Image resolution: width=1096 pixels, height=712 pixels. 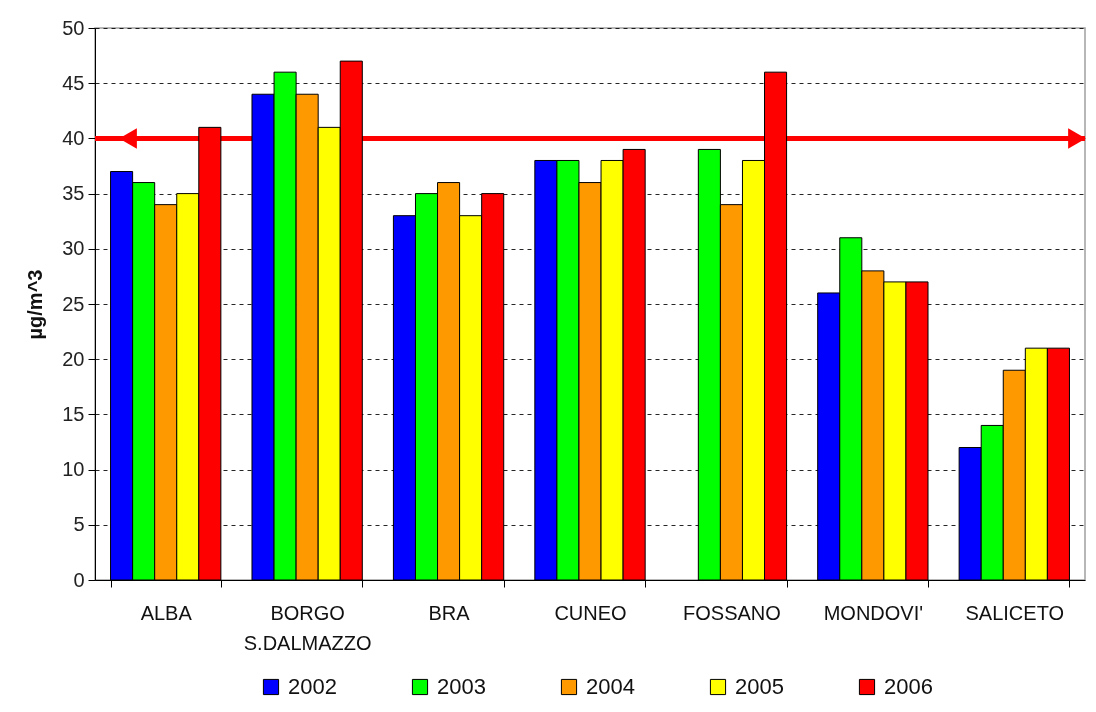 I want to click on legend-label: 2004, so click(x=610, y=686).